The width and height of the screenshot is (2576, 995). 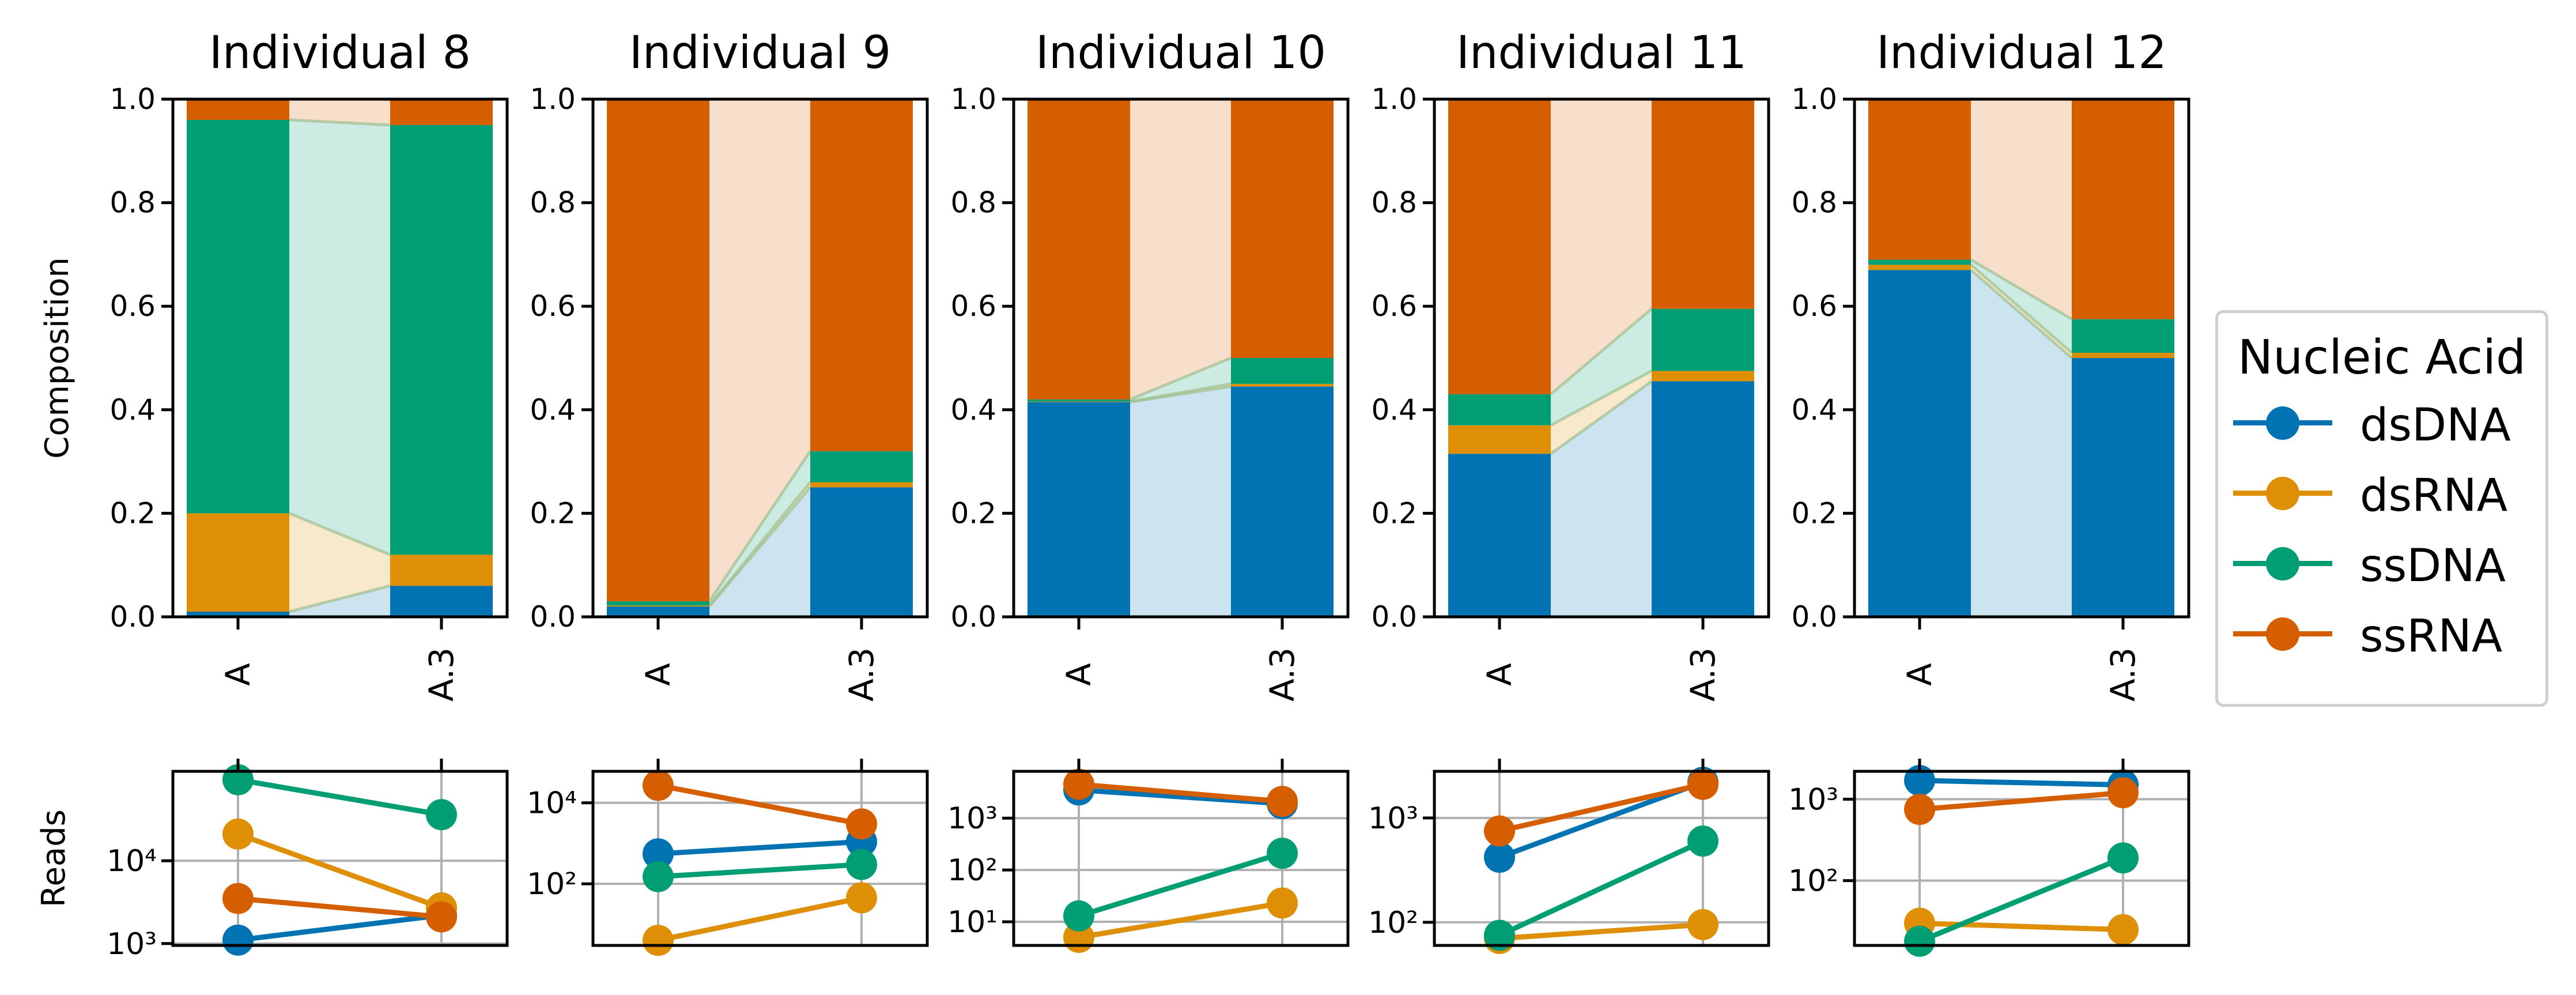 I want to click on legend-label-dsrna: dsRNA, so click(x=2434, y=496).